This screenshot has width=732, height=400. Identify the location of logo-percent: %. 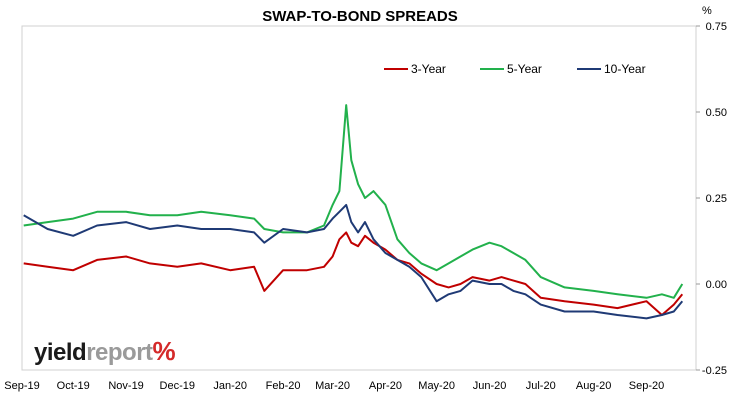
(164, 351).